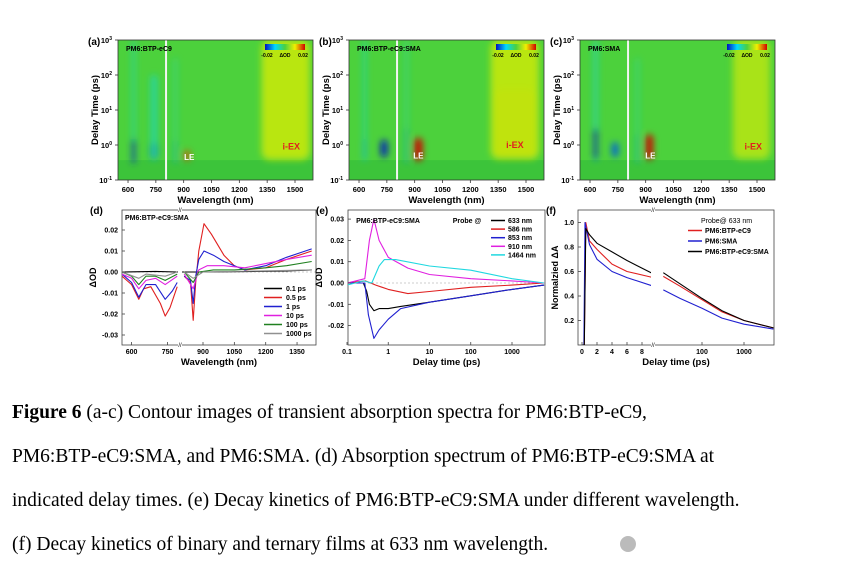  Describe the element at coordinates (728, 231) in the screenshot. I see `legend-label: PM6:BTP-eC9` at that location.